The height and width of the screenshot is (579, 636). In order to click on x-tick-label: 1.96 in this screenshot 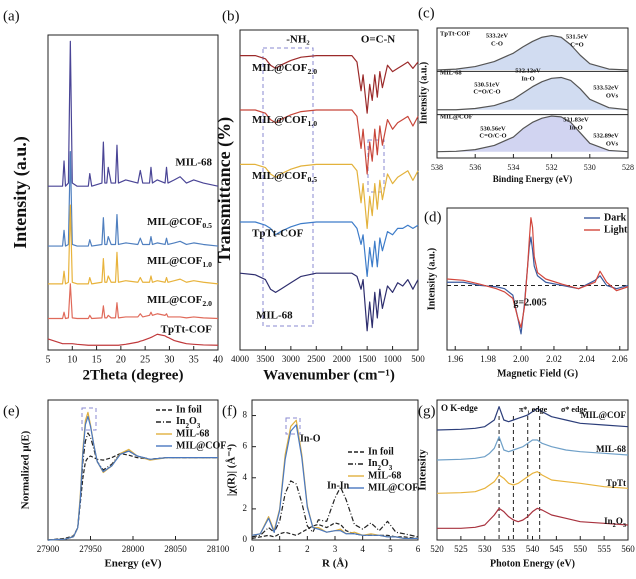, I will do `click(455, 359)`.